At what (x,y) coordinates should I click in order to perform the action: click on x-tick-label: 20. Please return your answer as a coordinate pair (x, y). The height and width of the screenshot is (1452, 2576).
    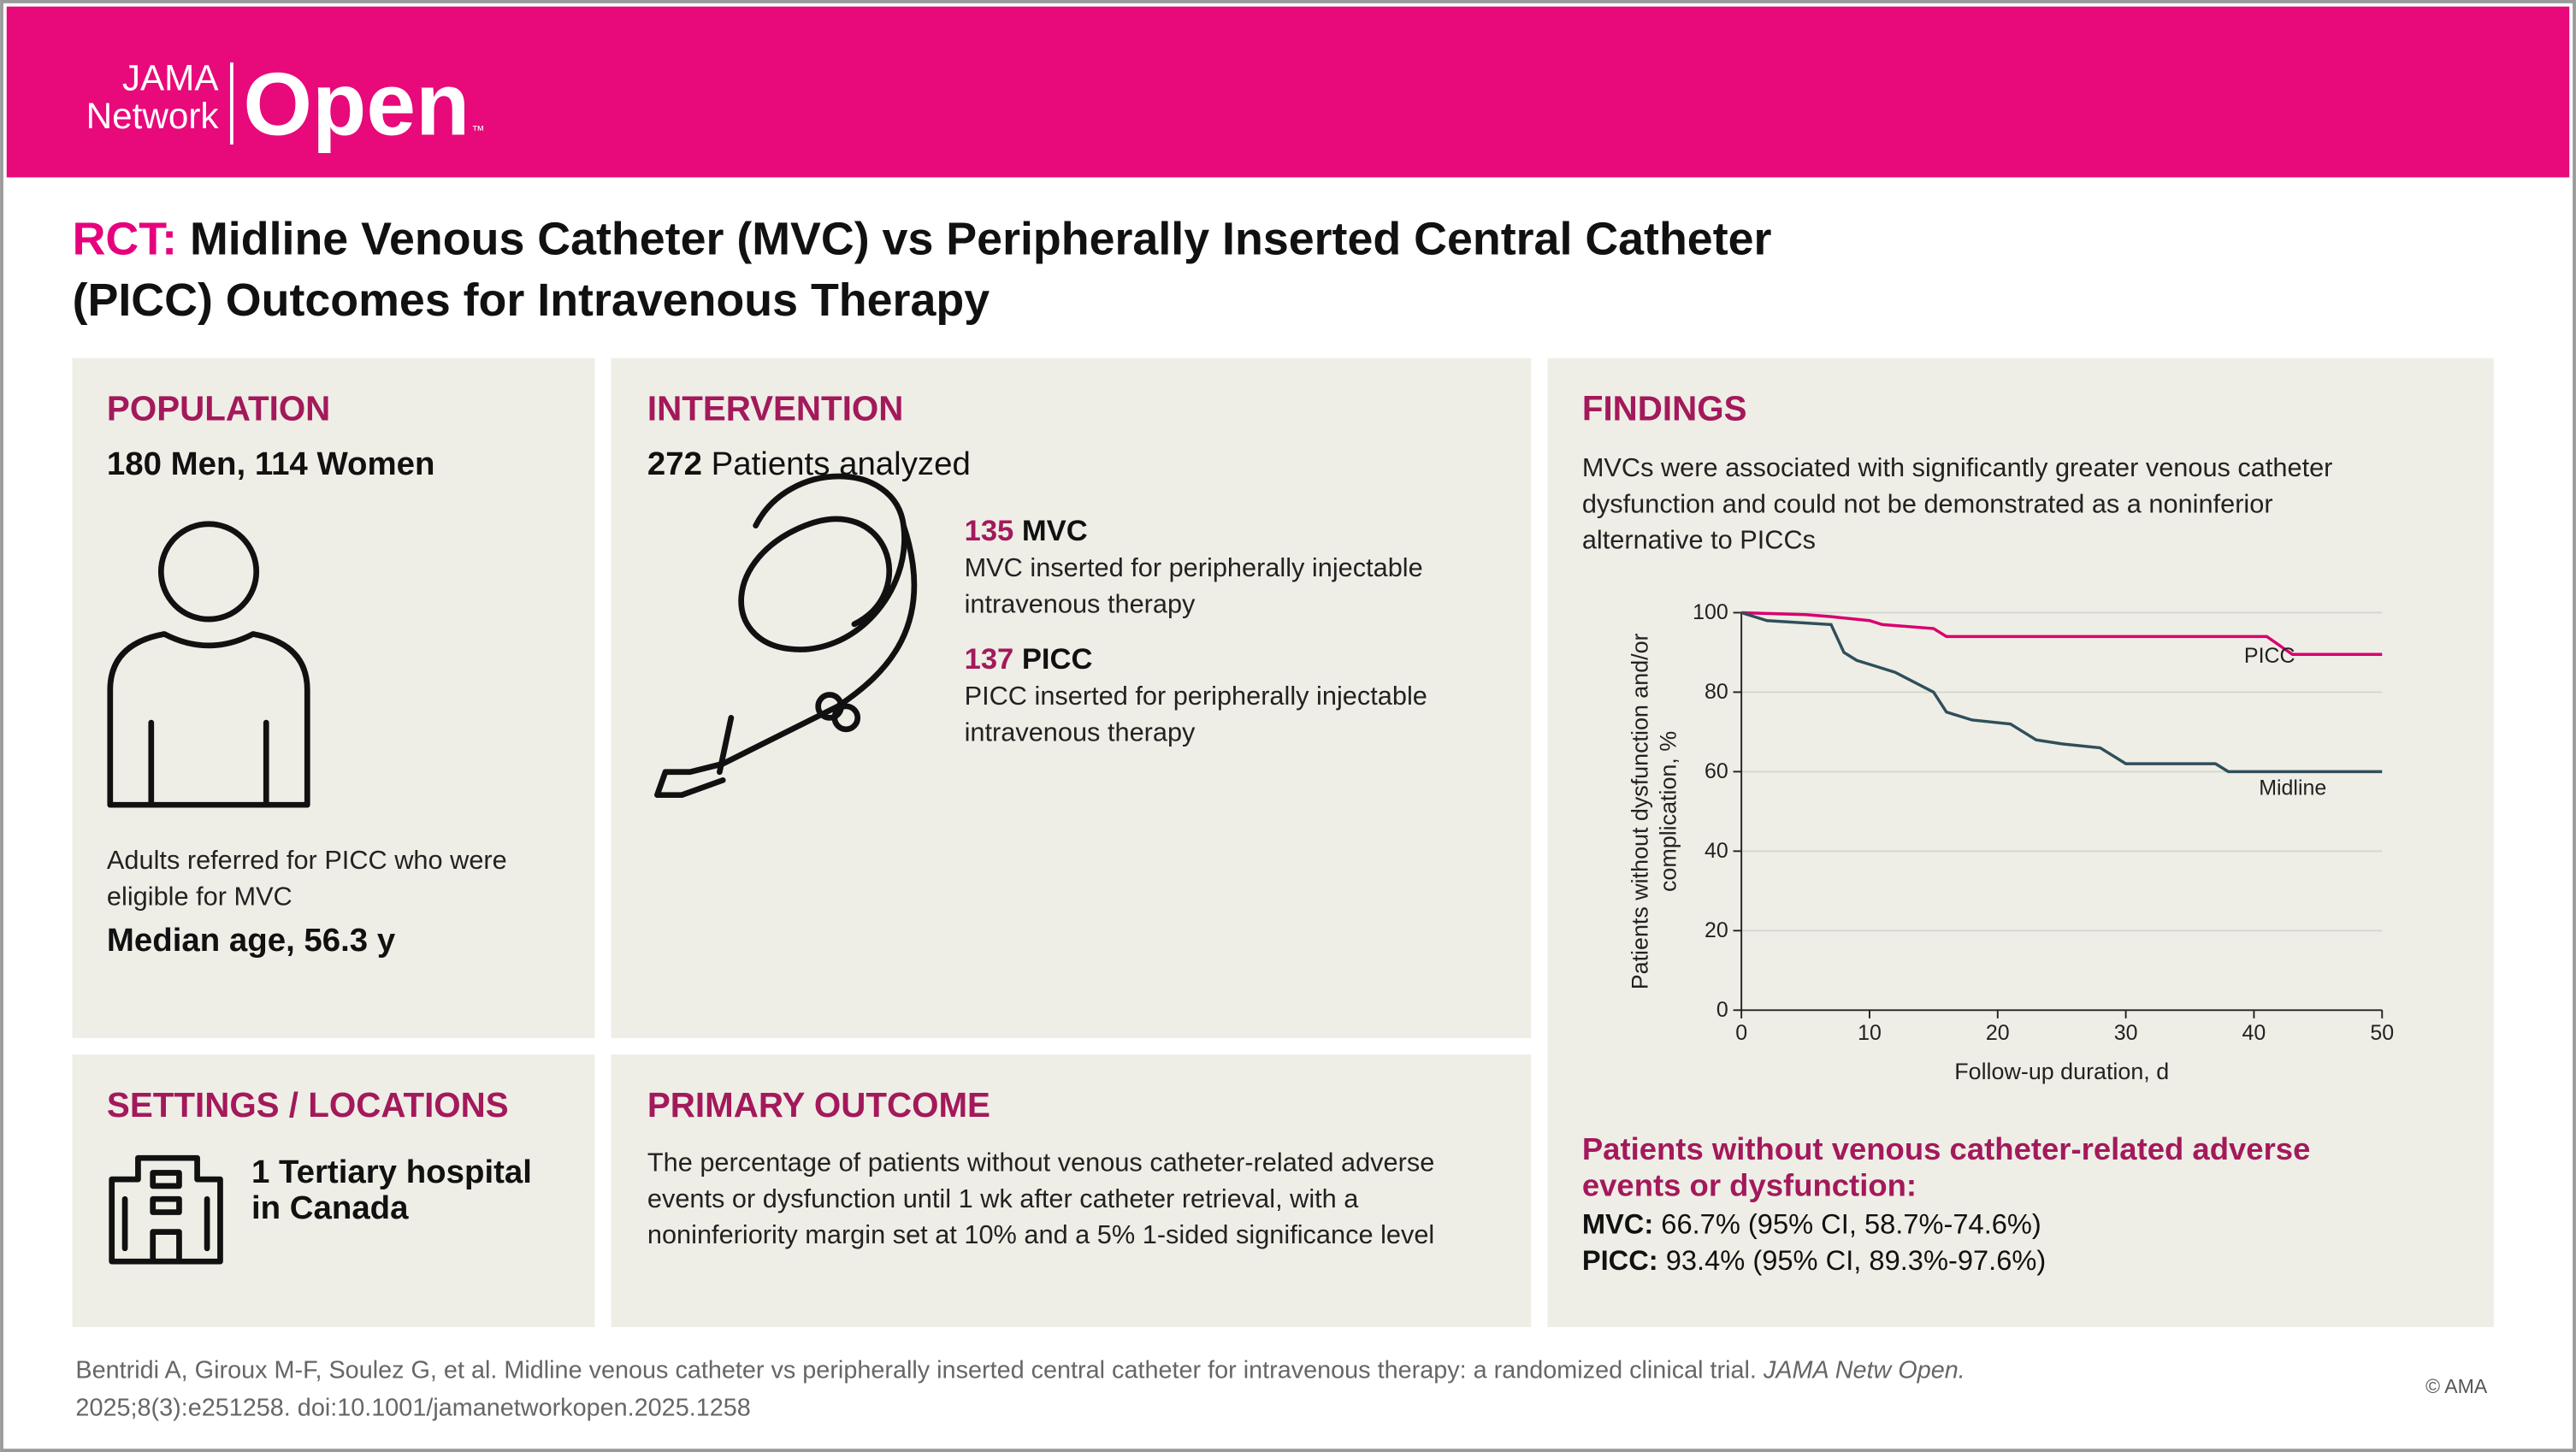
    Looking at the image, I should click on (1998, 1033).